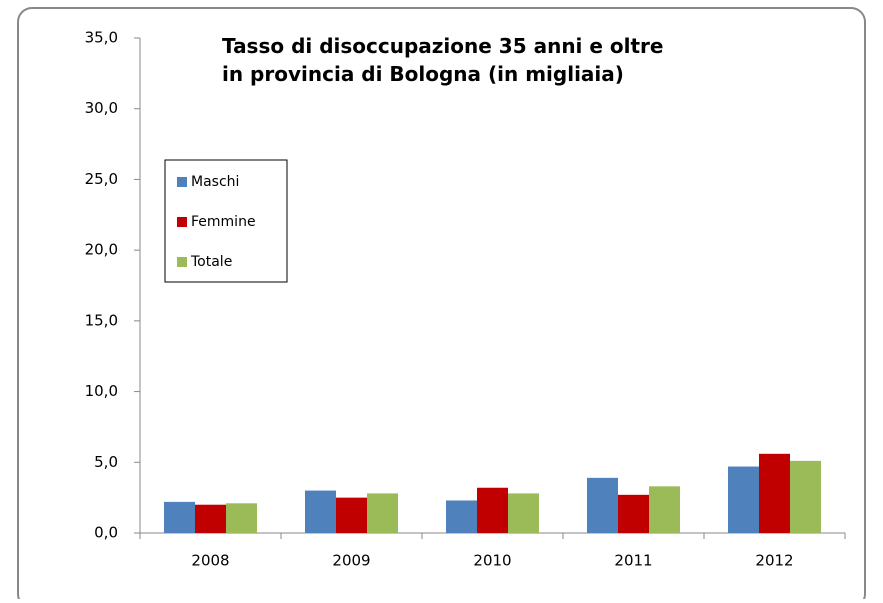  I want to click on y-tick-label: 25,0, so click(101, 179).